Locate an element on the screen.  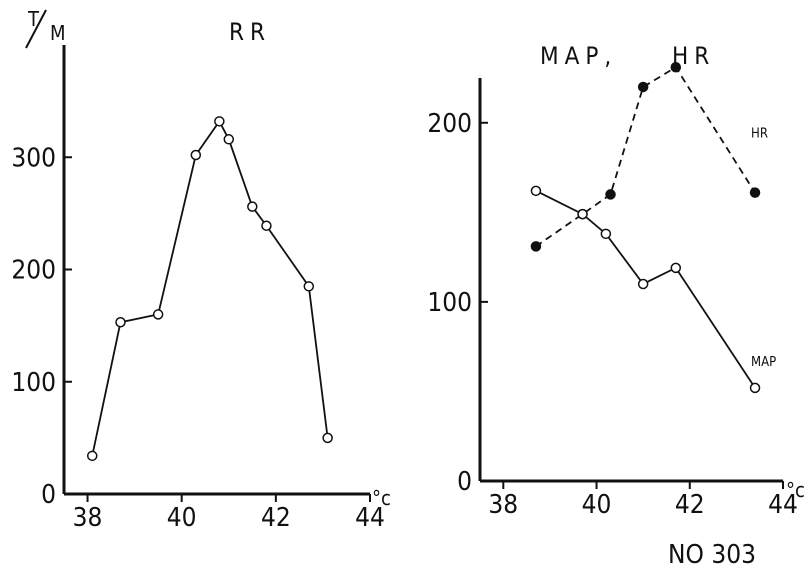
map-hr-x-tick-label: 42 is located at coordinates (690, 505).